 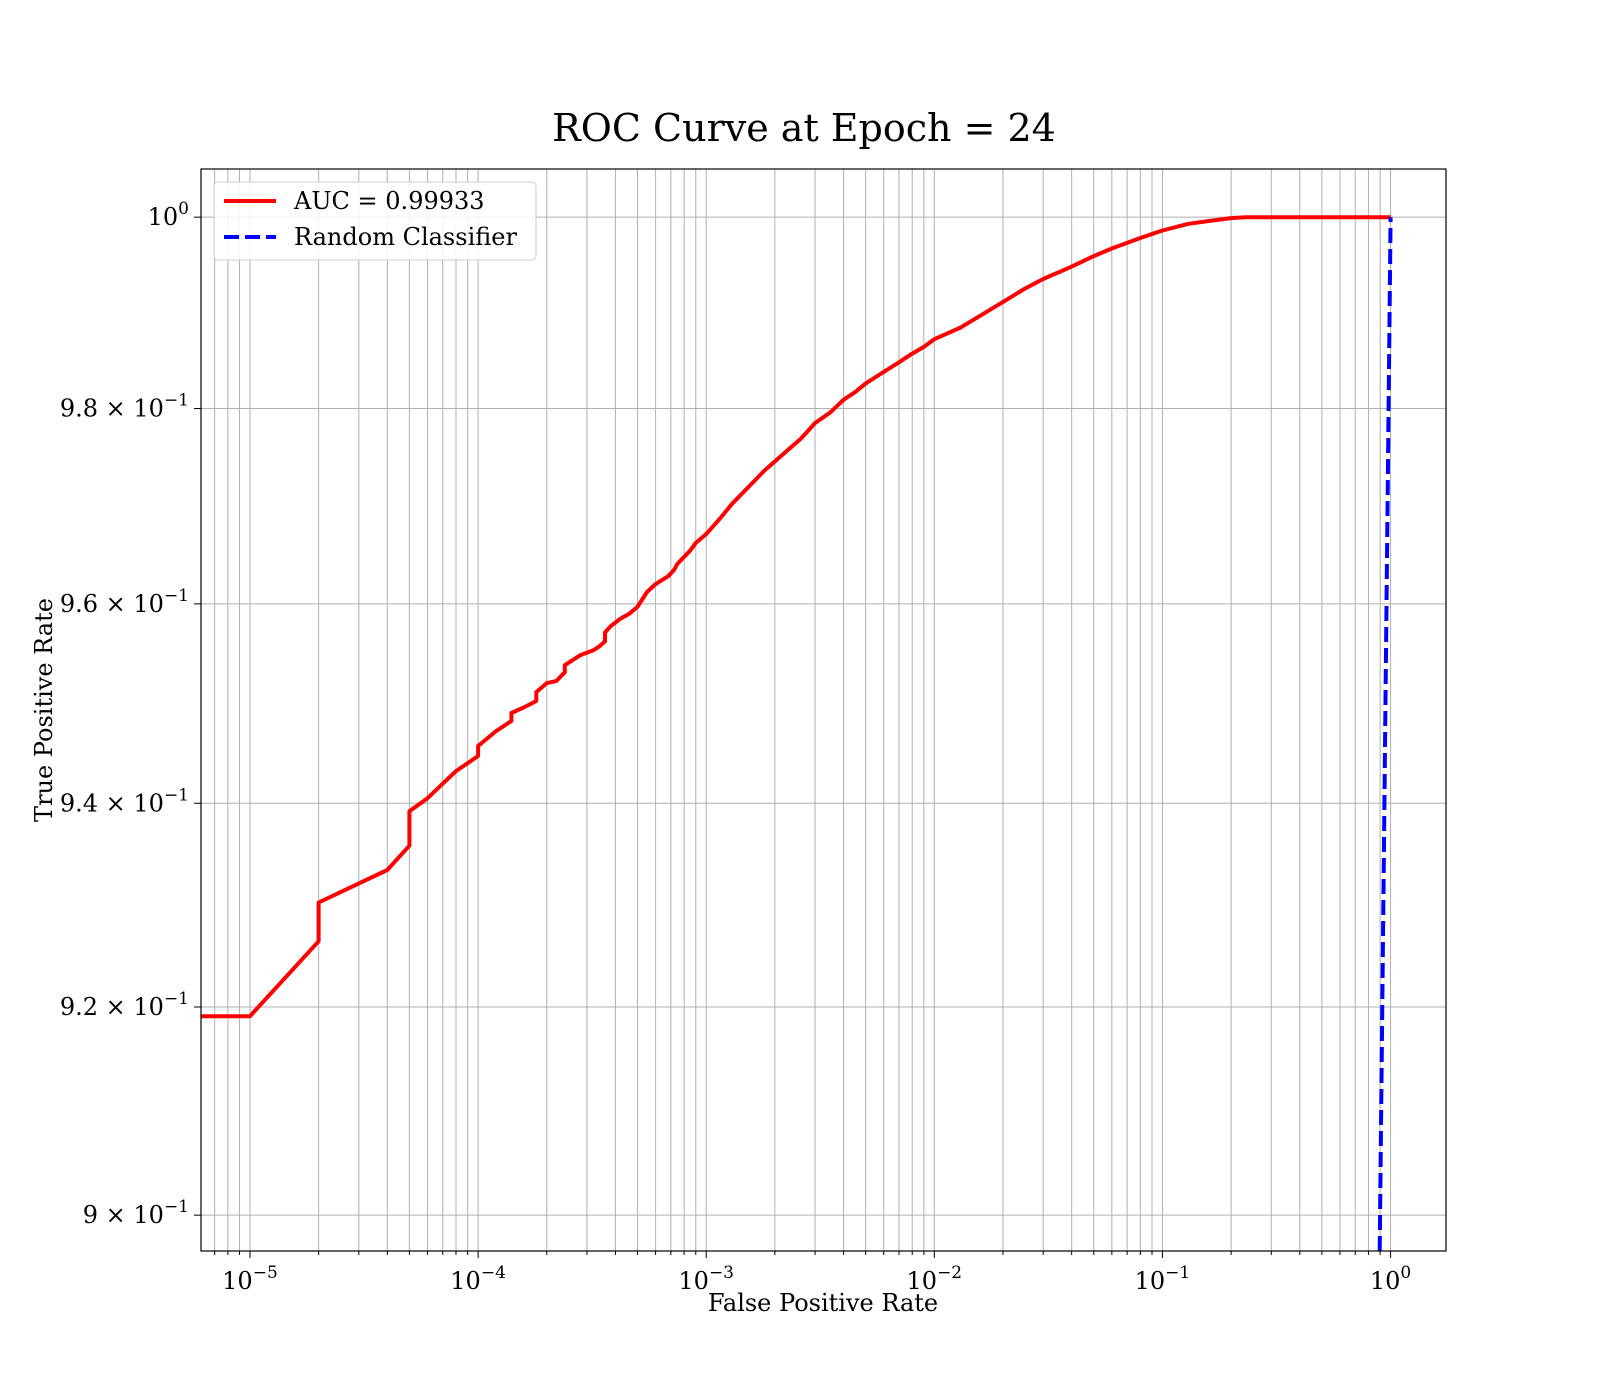 What do you see at coordinates (136, 1213) in the screenshot?
I see `y-tick-label: 9 × 10⁻¹` at bounding box center [136, 1213].